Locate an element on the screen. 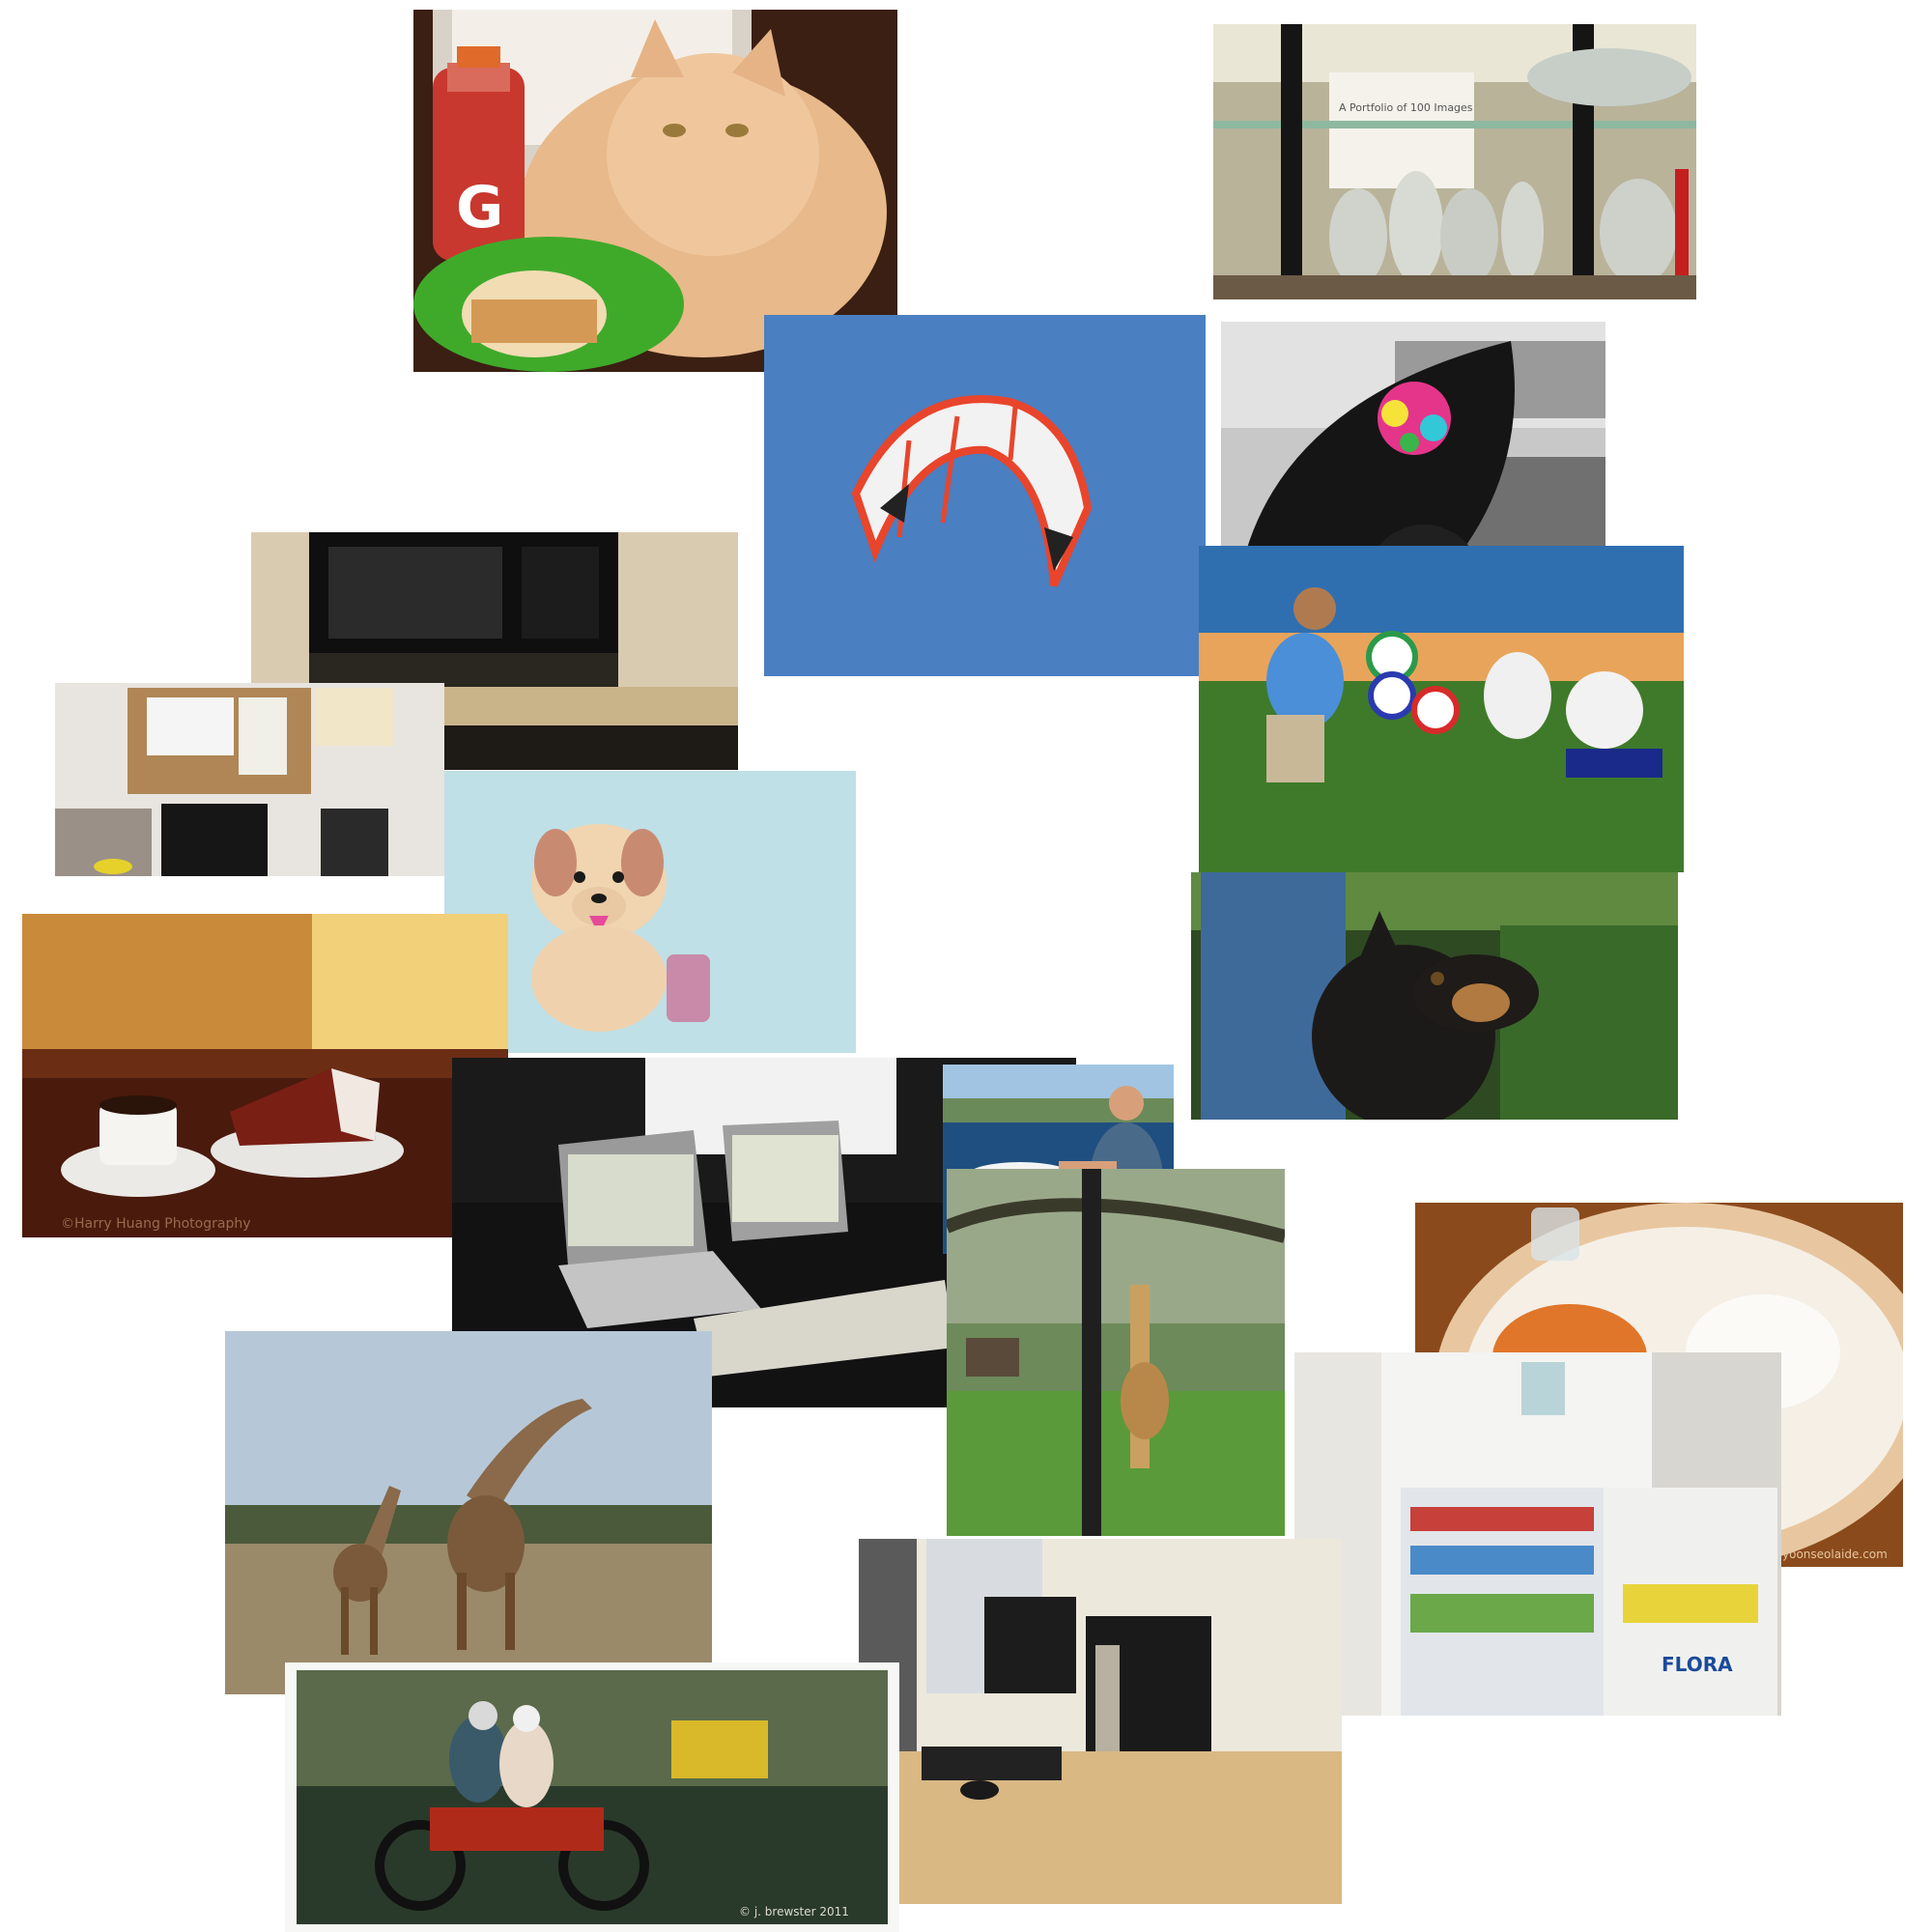 This screenshot has height=1932, width=1932. giraffe-tree-photo is located at coordinates (1116, 1352).